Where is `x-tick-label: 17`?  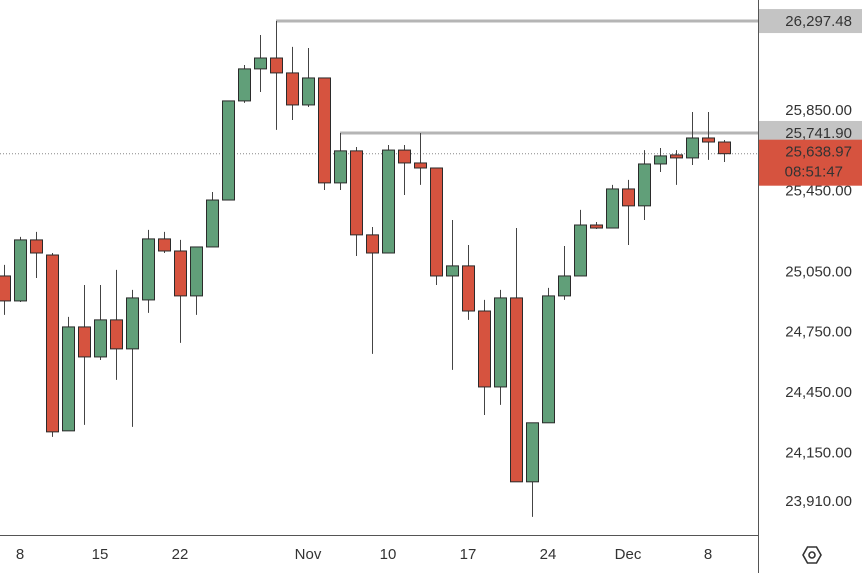 x-tick-label: 17 is located at coordinates (468, 554).